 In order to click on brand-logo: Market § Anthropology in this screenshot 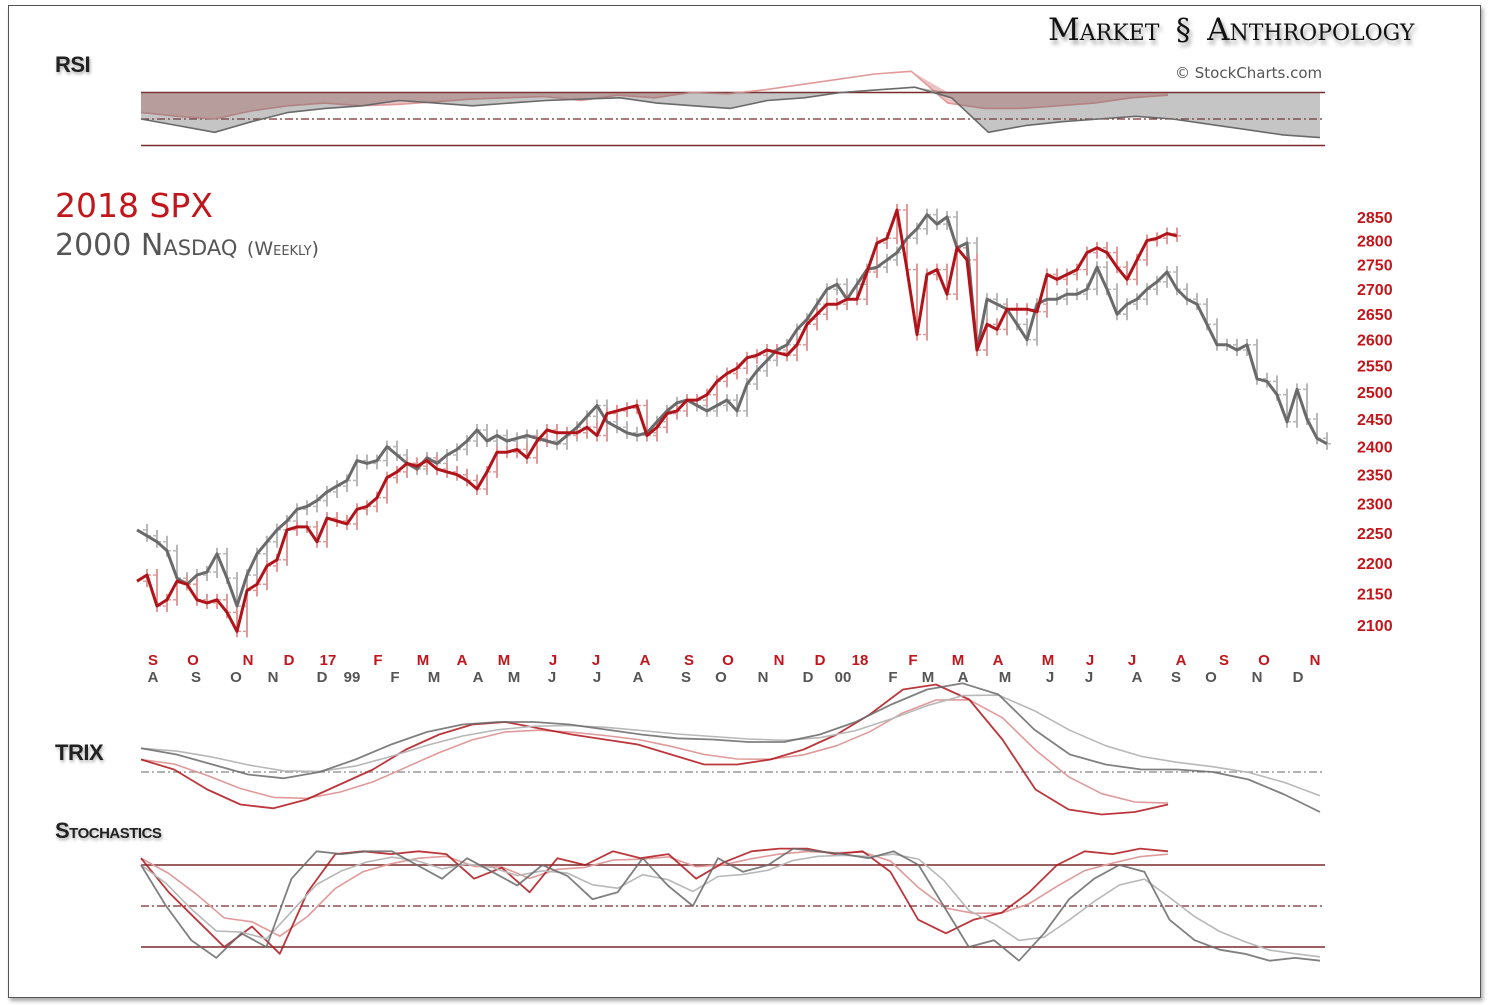, I will do `click(1231, 30)`.